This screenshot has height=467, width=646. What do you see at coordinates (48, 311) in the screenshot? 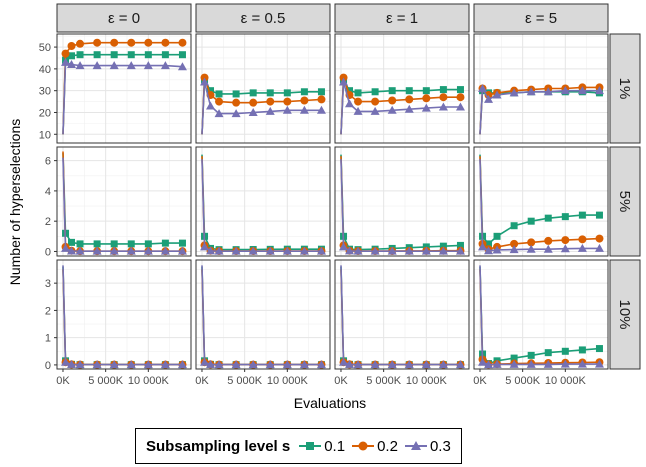
I see `y-tick-label: 2` at bounding box center [48, 311].